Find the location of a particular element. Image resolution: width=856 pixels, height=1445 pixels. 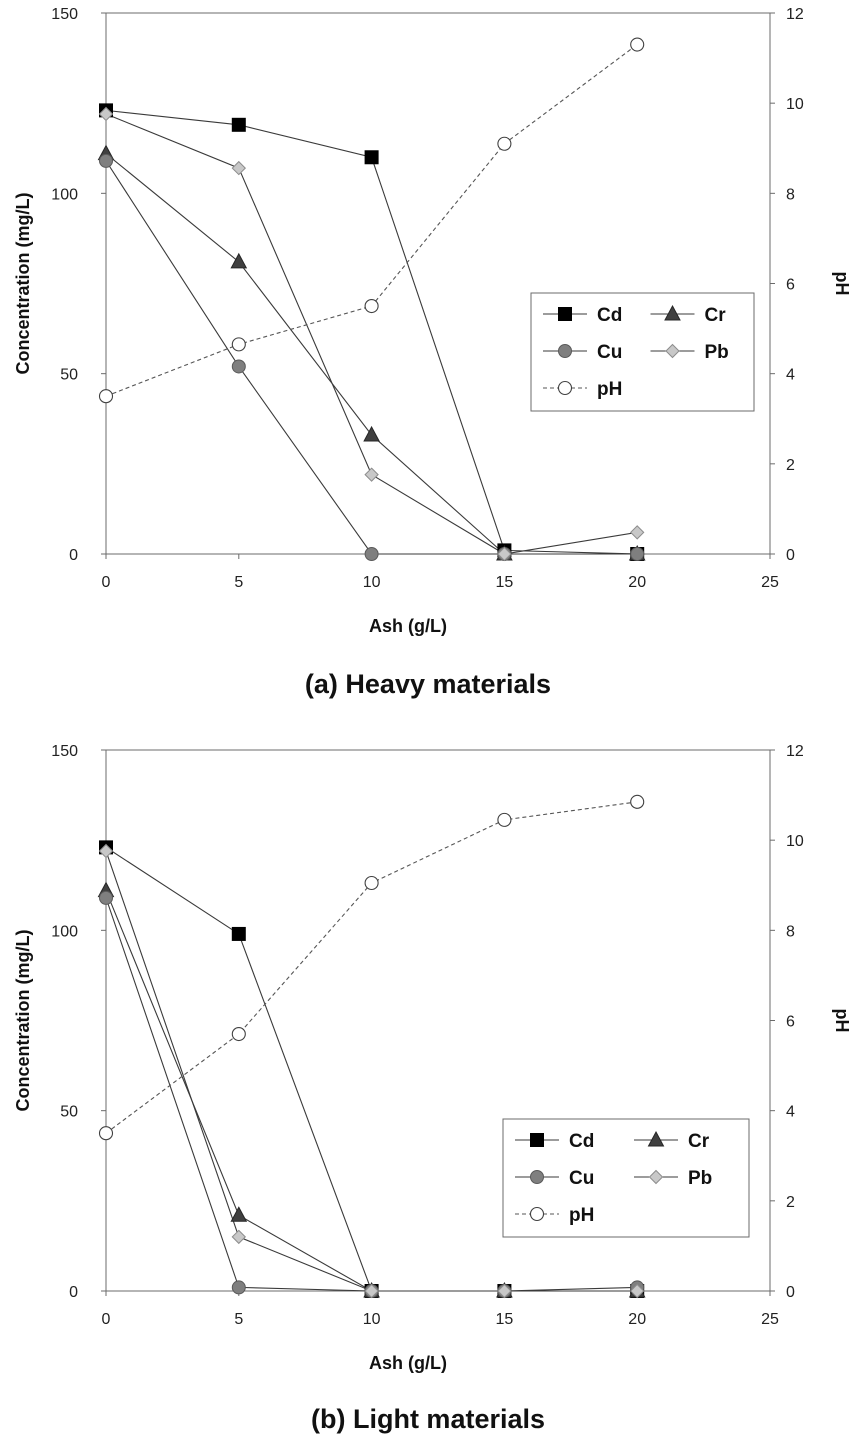

y-tick-label: 100 is located at coordinates (64, 931).